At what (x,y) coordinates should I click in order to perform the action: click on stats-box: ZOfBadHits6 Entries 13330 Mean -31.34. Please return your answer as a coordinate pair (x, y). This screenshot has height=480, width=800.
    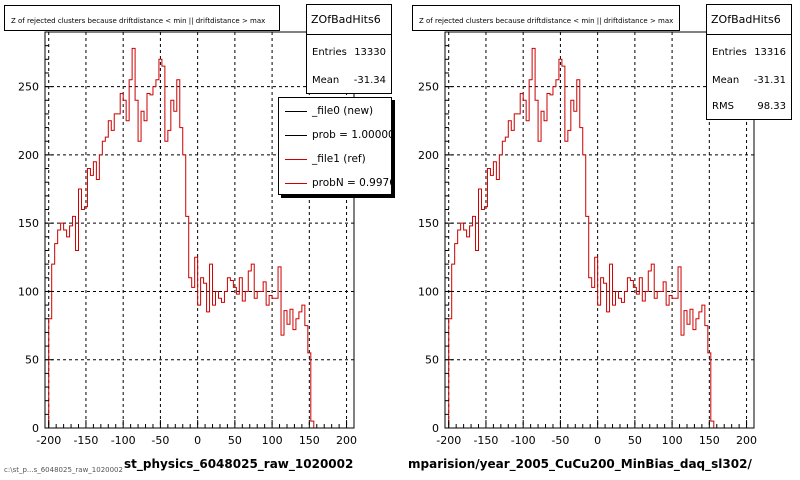
    Looking at the image, I should click on (349, 49).